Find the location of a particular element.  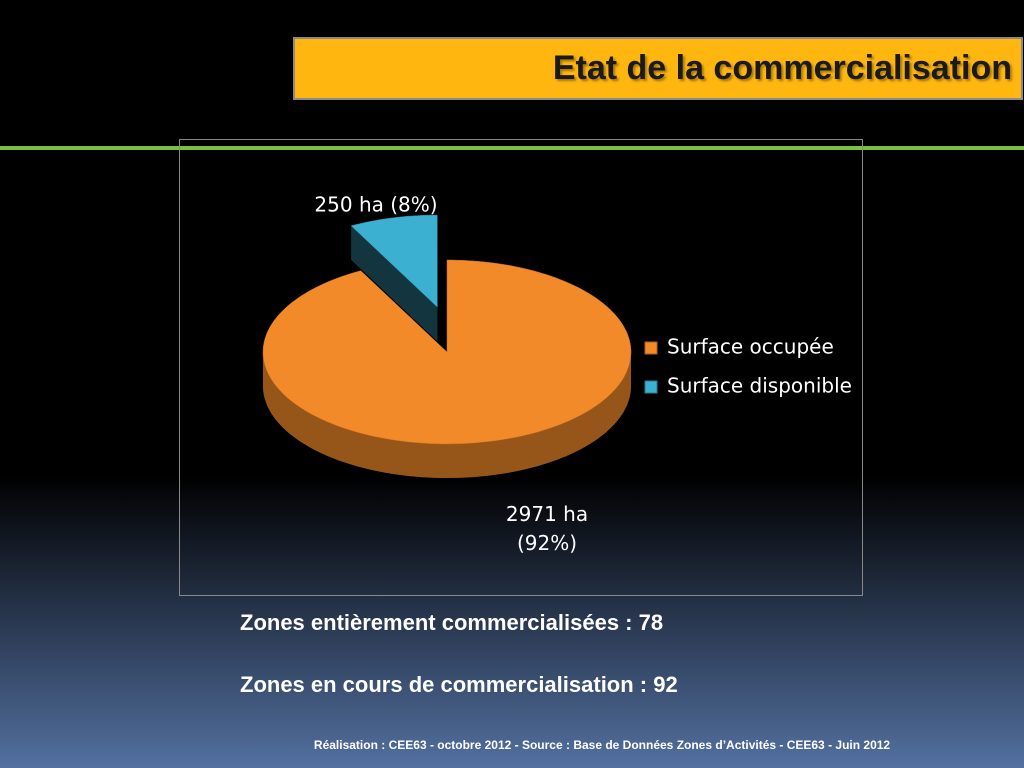

legend-label: Surface disponible is located at coordinates (759, 386).